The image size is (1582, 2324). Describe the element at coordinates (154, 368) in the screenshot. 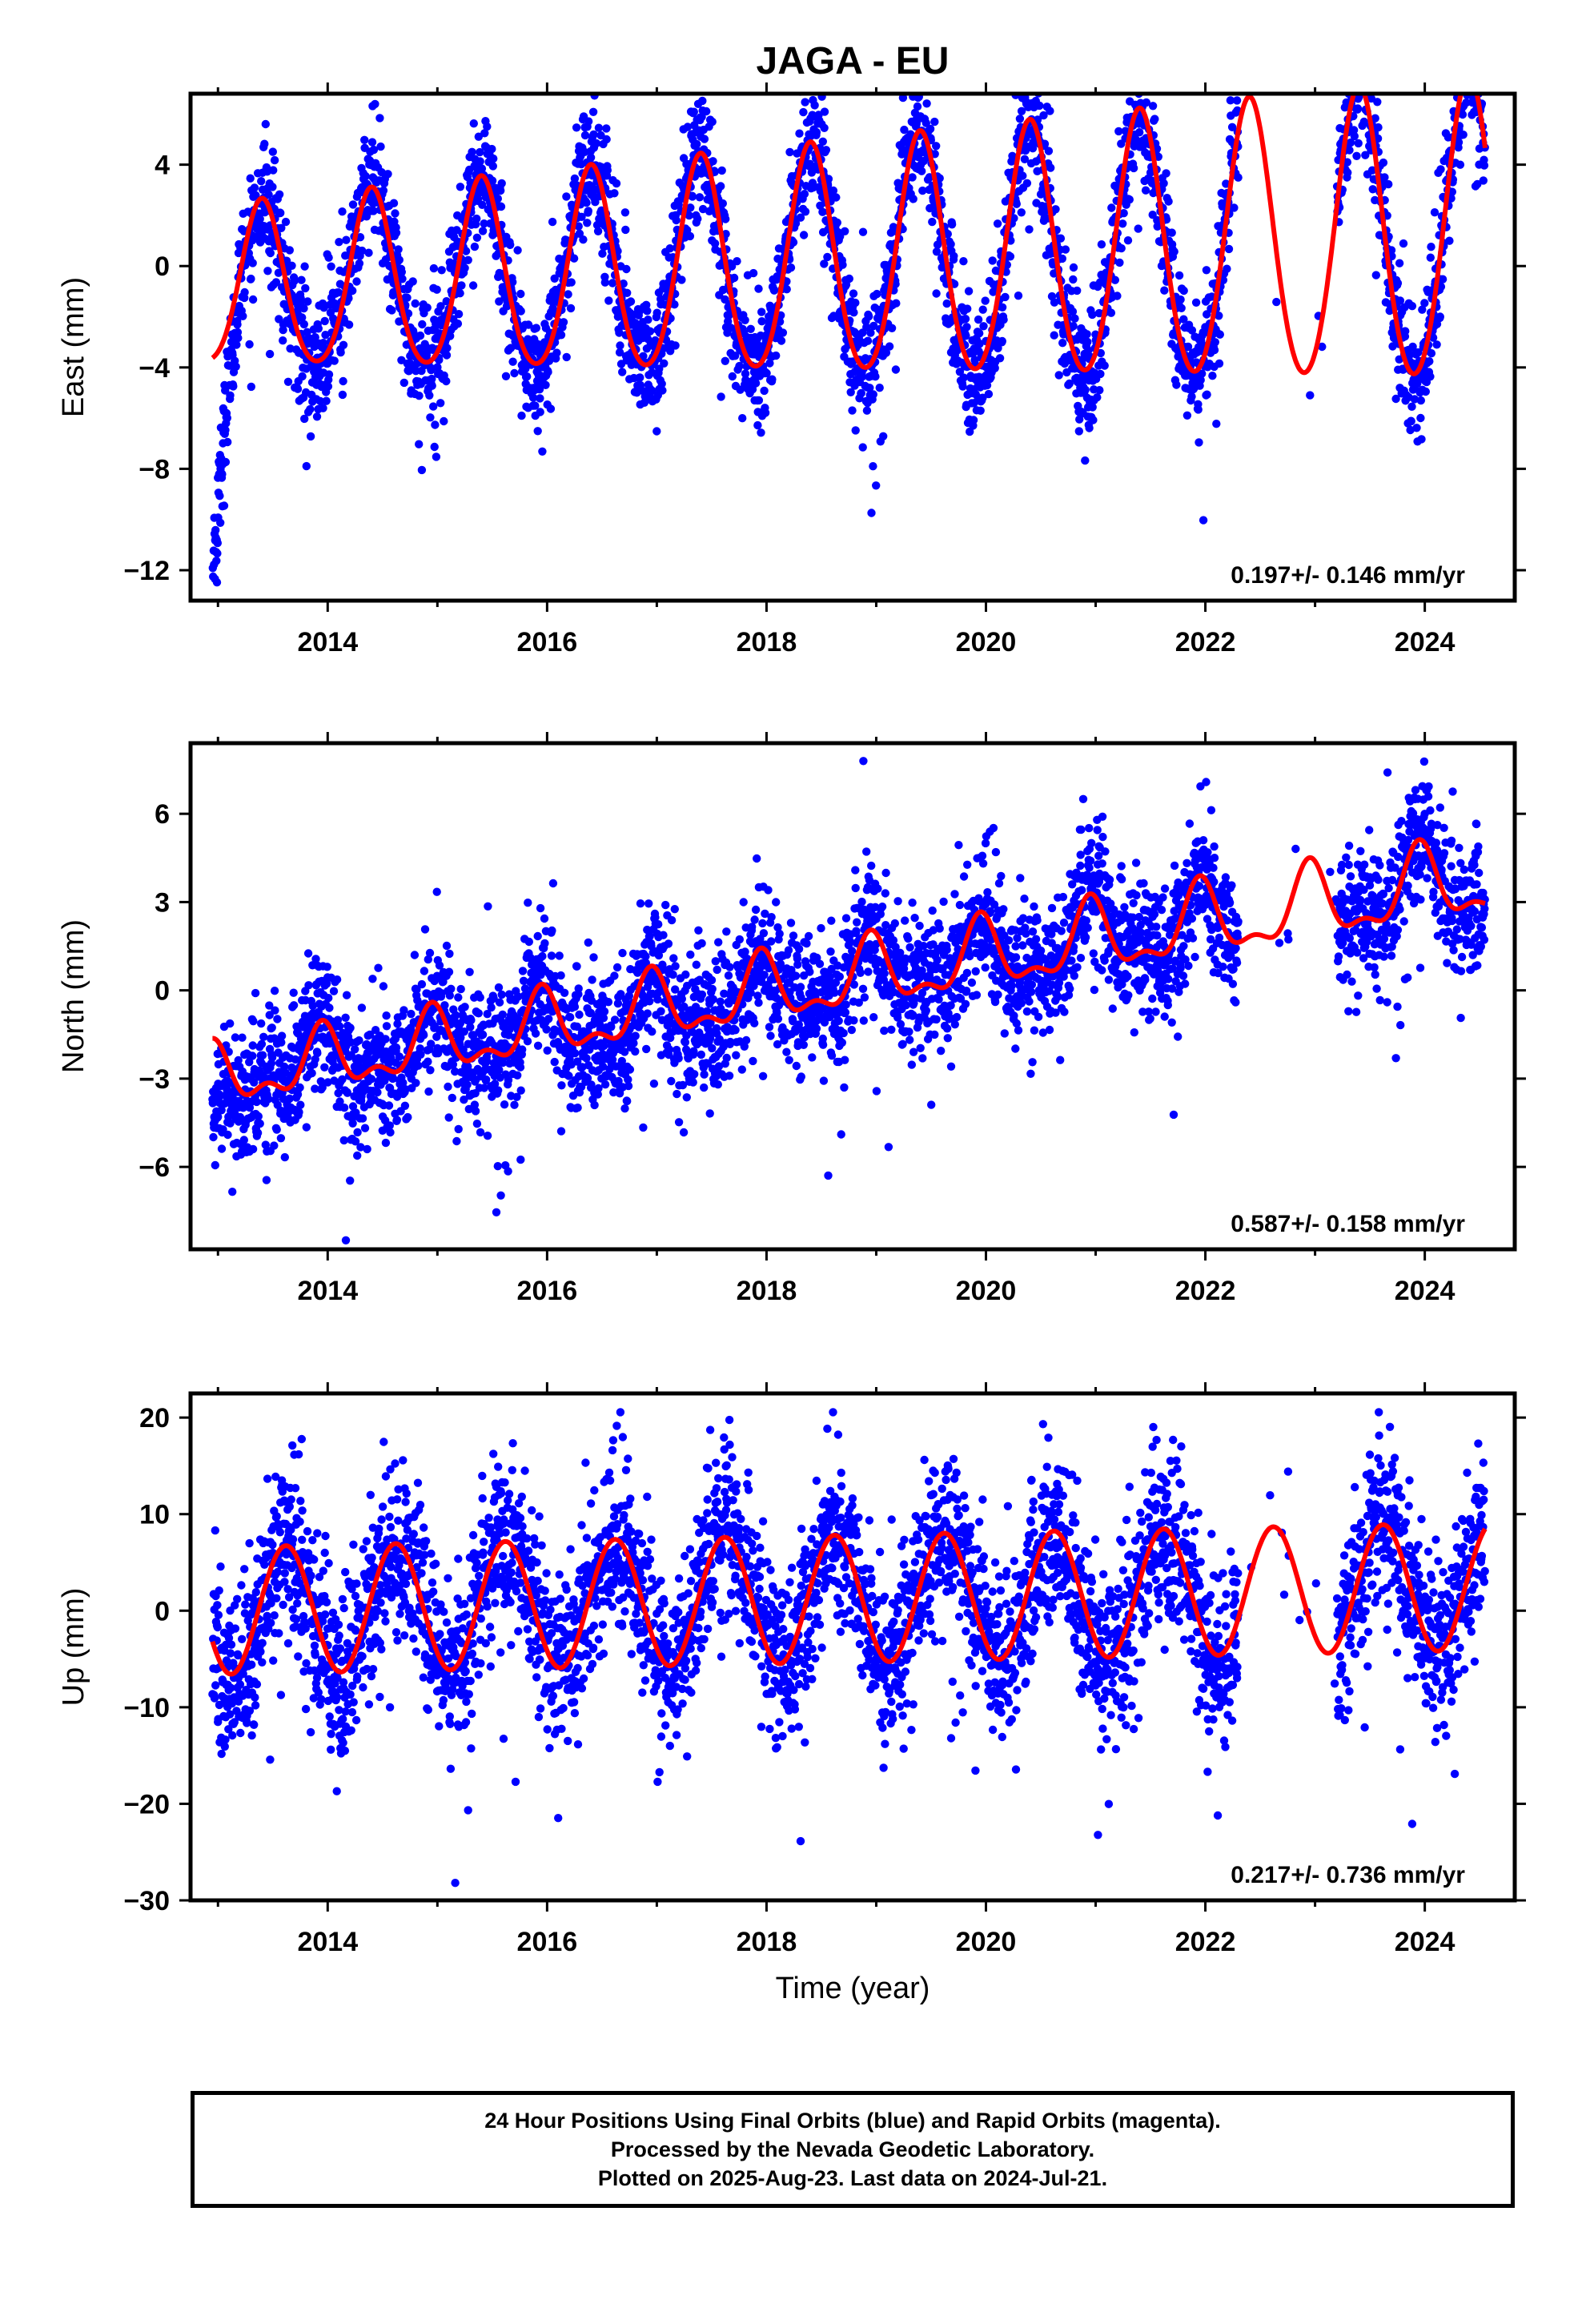

I see `y-tick-label: −4` at that location.